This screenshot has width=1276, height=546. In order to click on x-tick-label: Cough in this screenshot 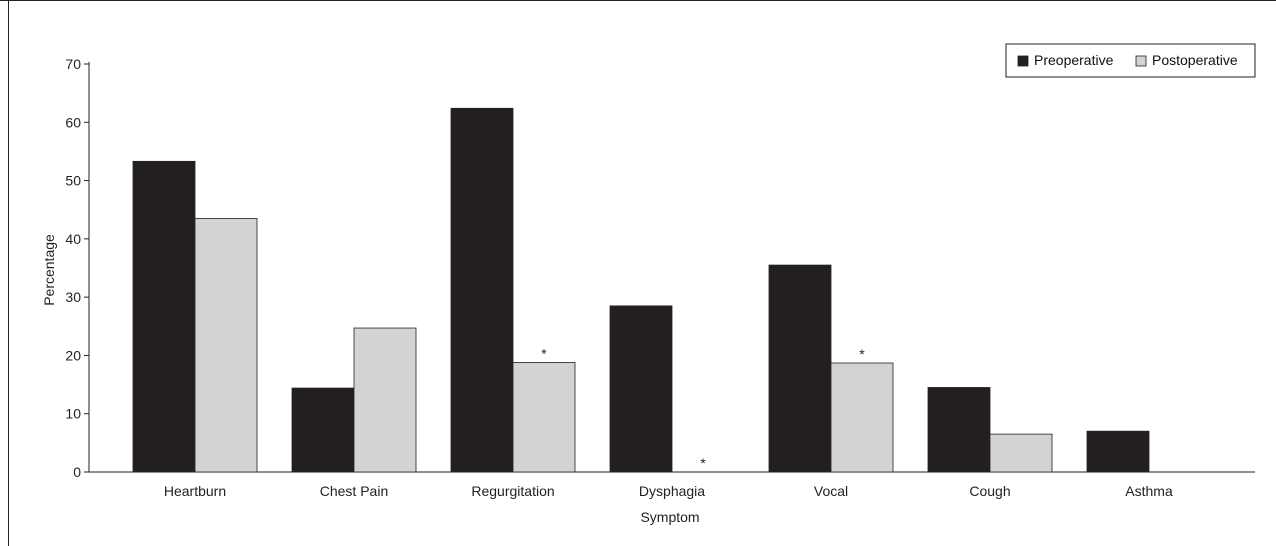, I will do `click(989, 491)`.